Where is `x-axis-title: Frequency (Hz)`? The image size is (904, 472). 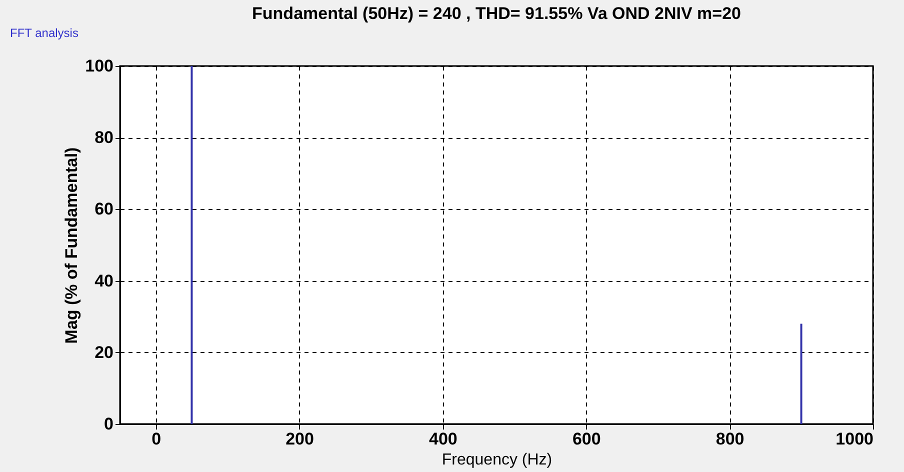 x-axis-title: Frequency (Hz) is located at coordinates (497, 460).